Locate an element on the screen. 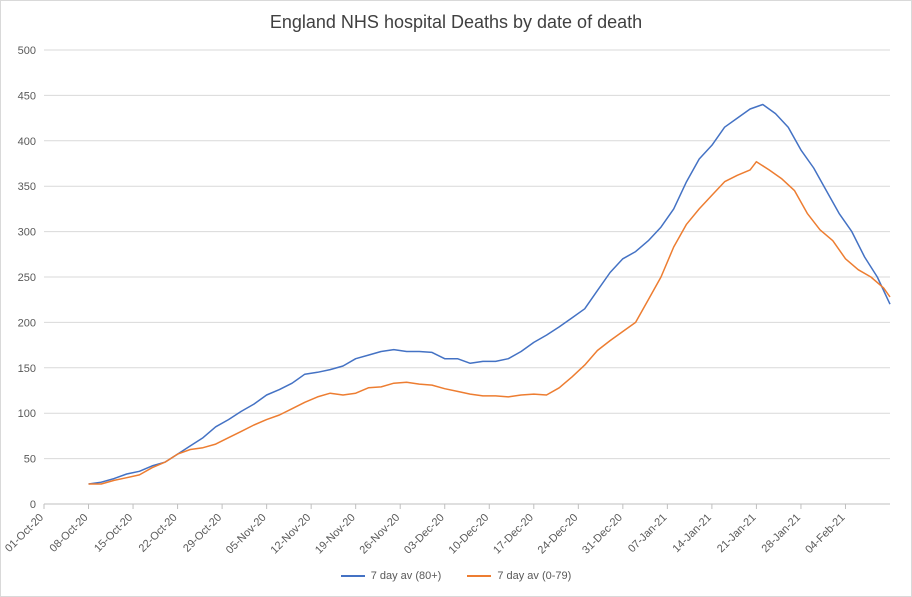 The width and height of the screenshot is (912, 597). x-tick-label: 31-Dec-20 is located at coordinates (602, 534).